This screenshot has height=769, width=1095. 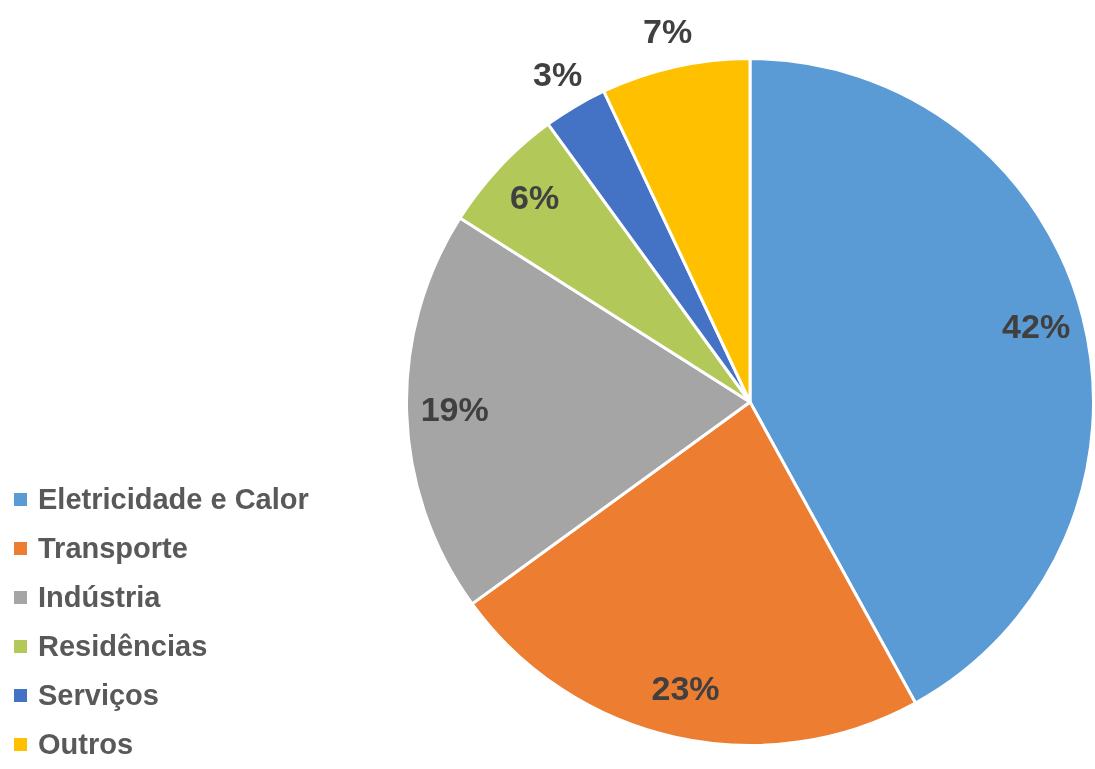 I want to click on data-label: 3%, so click(x=558, y=74).